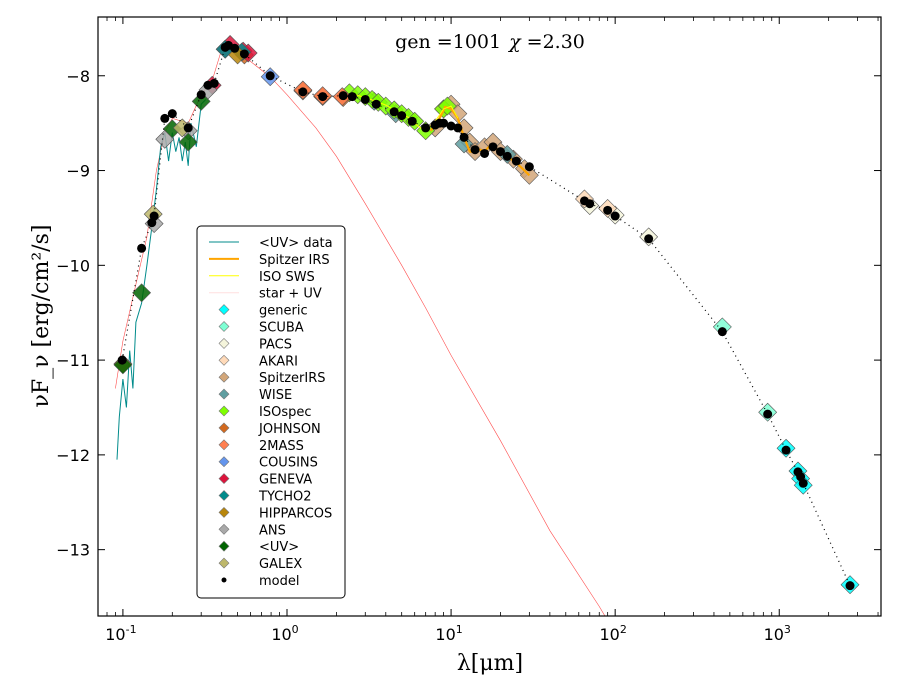 The image size is (900, 700). What do you see at coordinates (290, 294) in the screenshot?
I see `legend-star-uv-label: star + UV` at bounding box center [290, 294].